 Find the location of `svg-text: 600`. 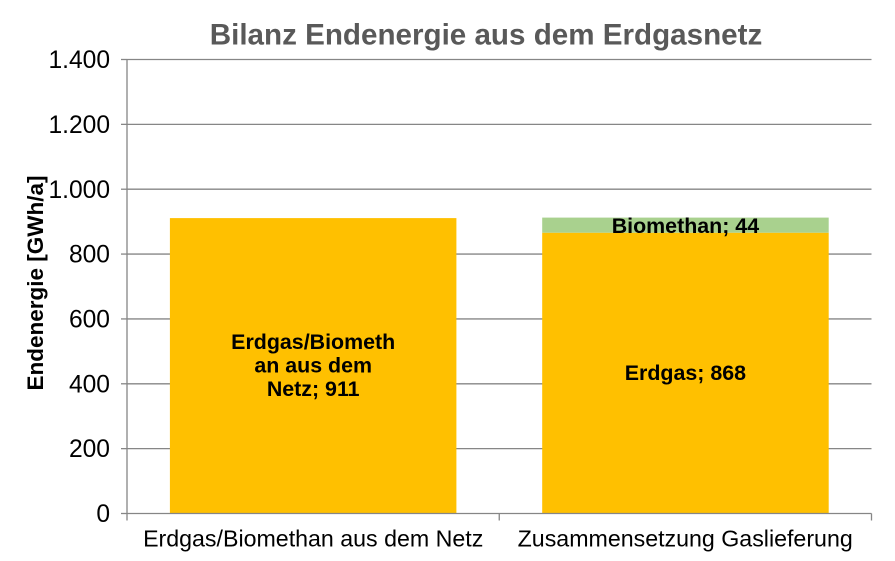

svg-text: 600 is located at coordinates (89, 320).